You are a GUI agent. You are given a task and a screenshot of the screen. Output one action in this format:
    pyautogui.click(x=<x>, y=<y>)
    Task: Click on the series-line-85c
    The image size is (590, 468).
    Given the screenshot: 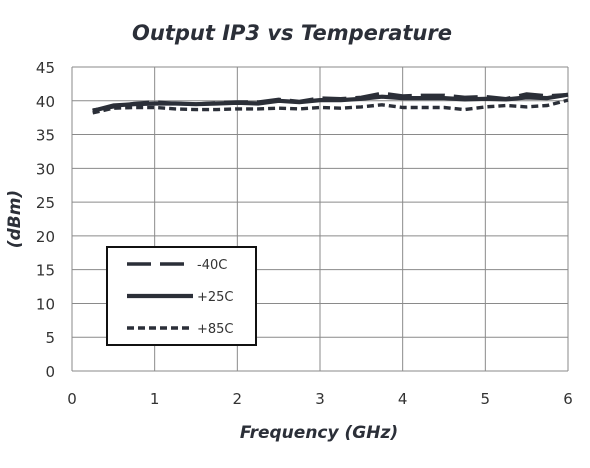 What is the action you would take?
    pyautogui.click(x=330, y=106)
    